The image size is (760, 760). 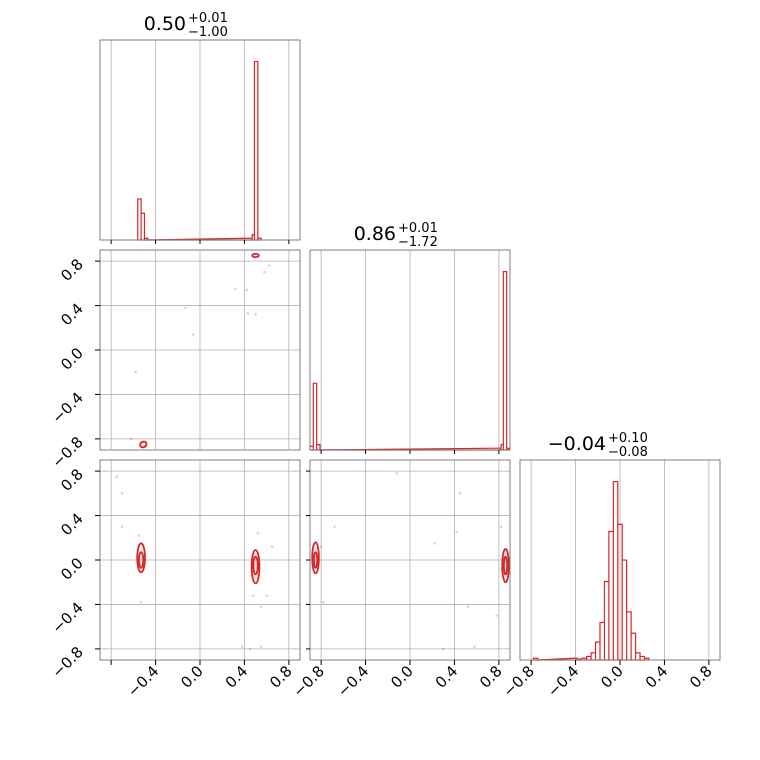 What do you see at coordinates (701, 677) in the screenshot?
I see `x-tick-label: 0.8` at bounding box center [701, 677].